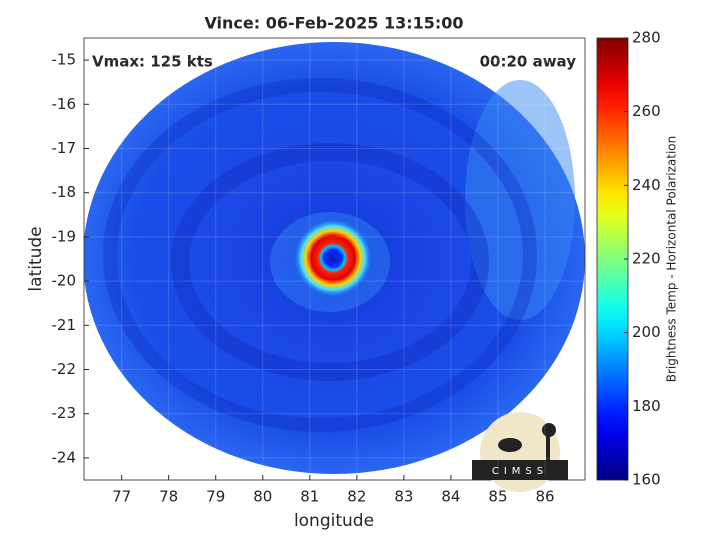 The height and width of the screenshot is (540, 720). Describe the element at coordinates (612, 259) in the screenshot. I see `colorbar` at that location.